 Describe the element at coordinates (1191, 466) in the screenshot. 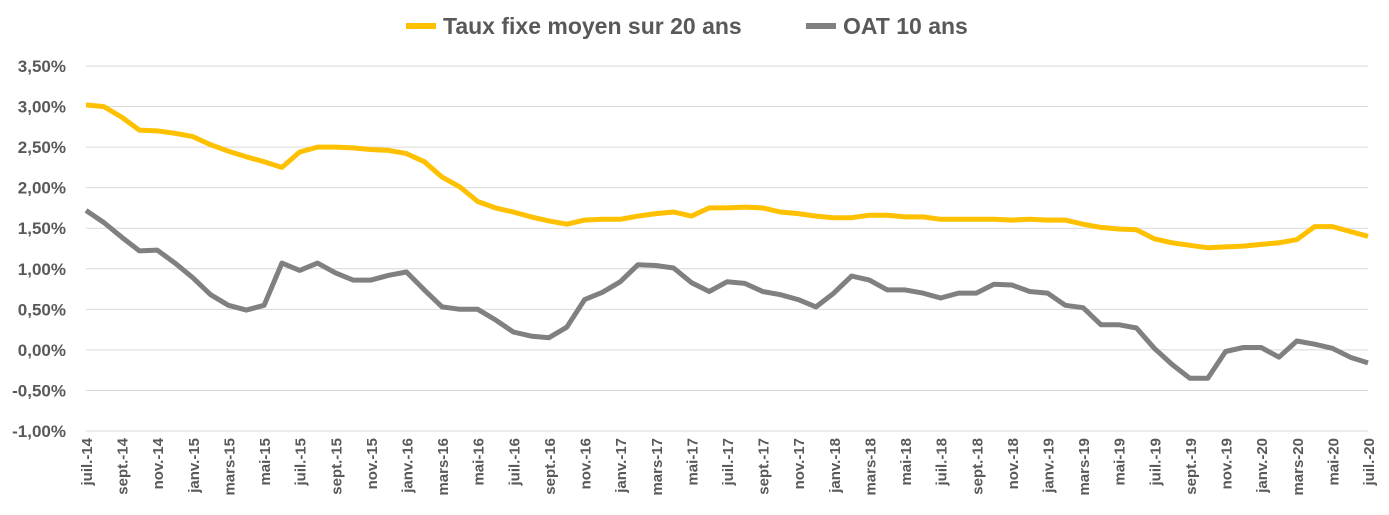

I see `x-tick-label: sept.-19` at that location.